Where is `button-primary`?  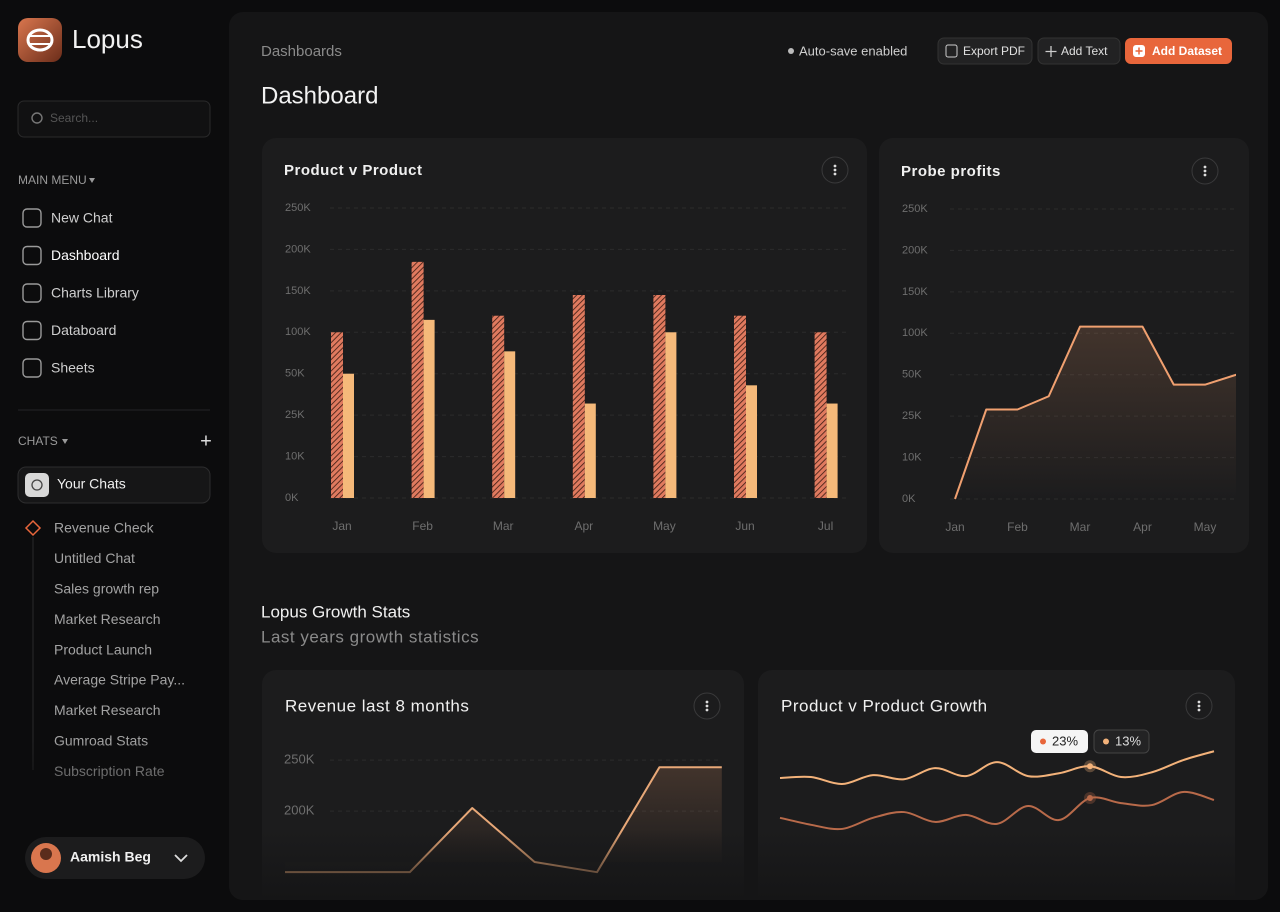
button-primary is located at coordinates (1178, 51).